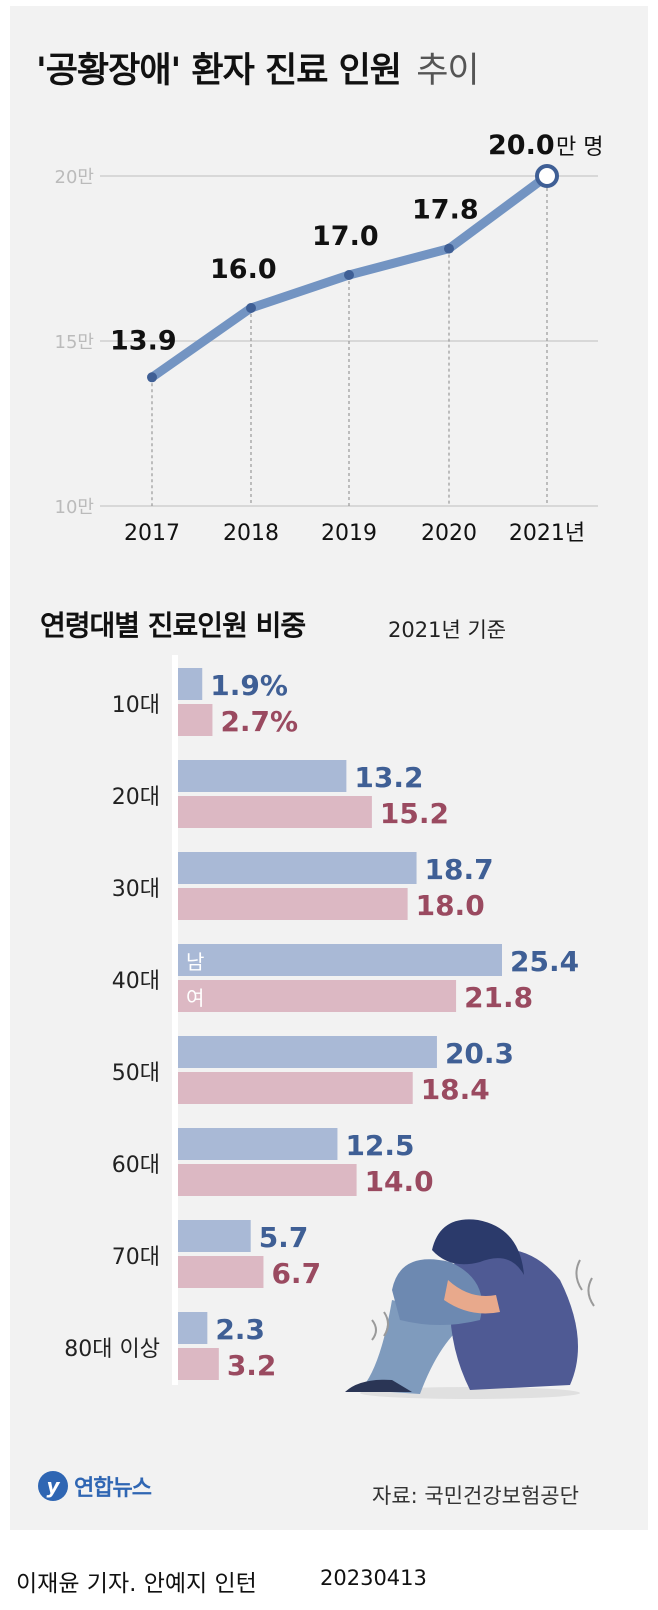 The height and width of the screenshot is (1610, 658). I want to click on y-tick-label: 15만, so click(74, 342).